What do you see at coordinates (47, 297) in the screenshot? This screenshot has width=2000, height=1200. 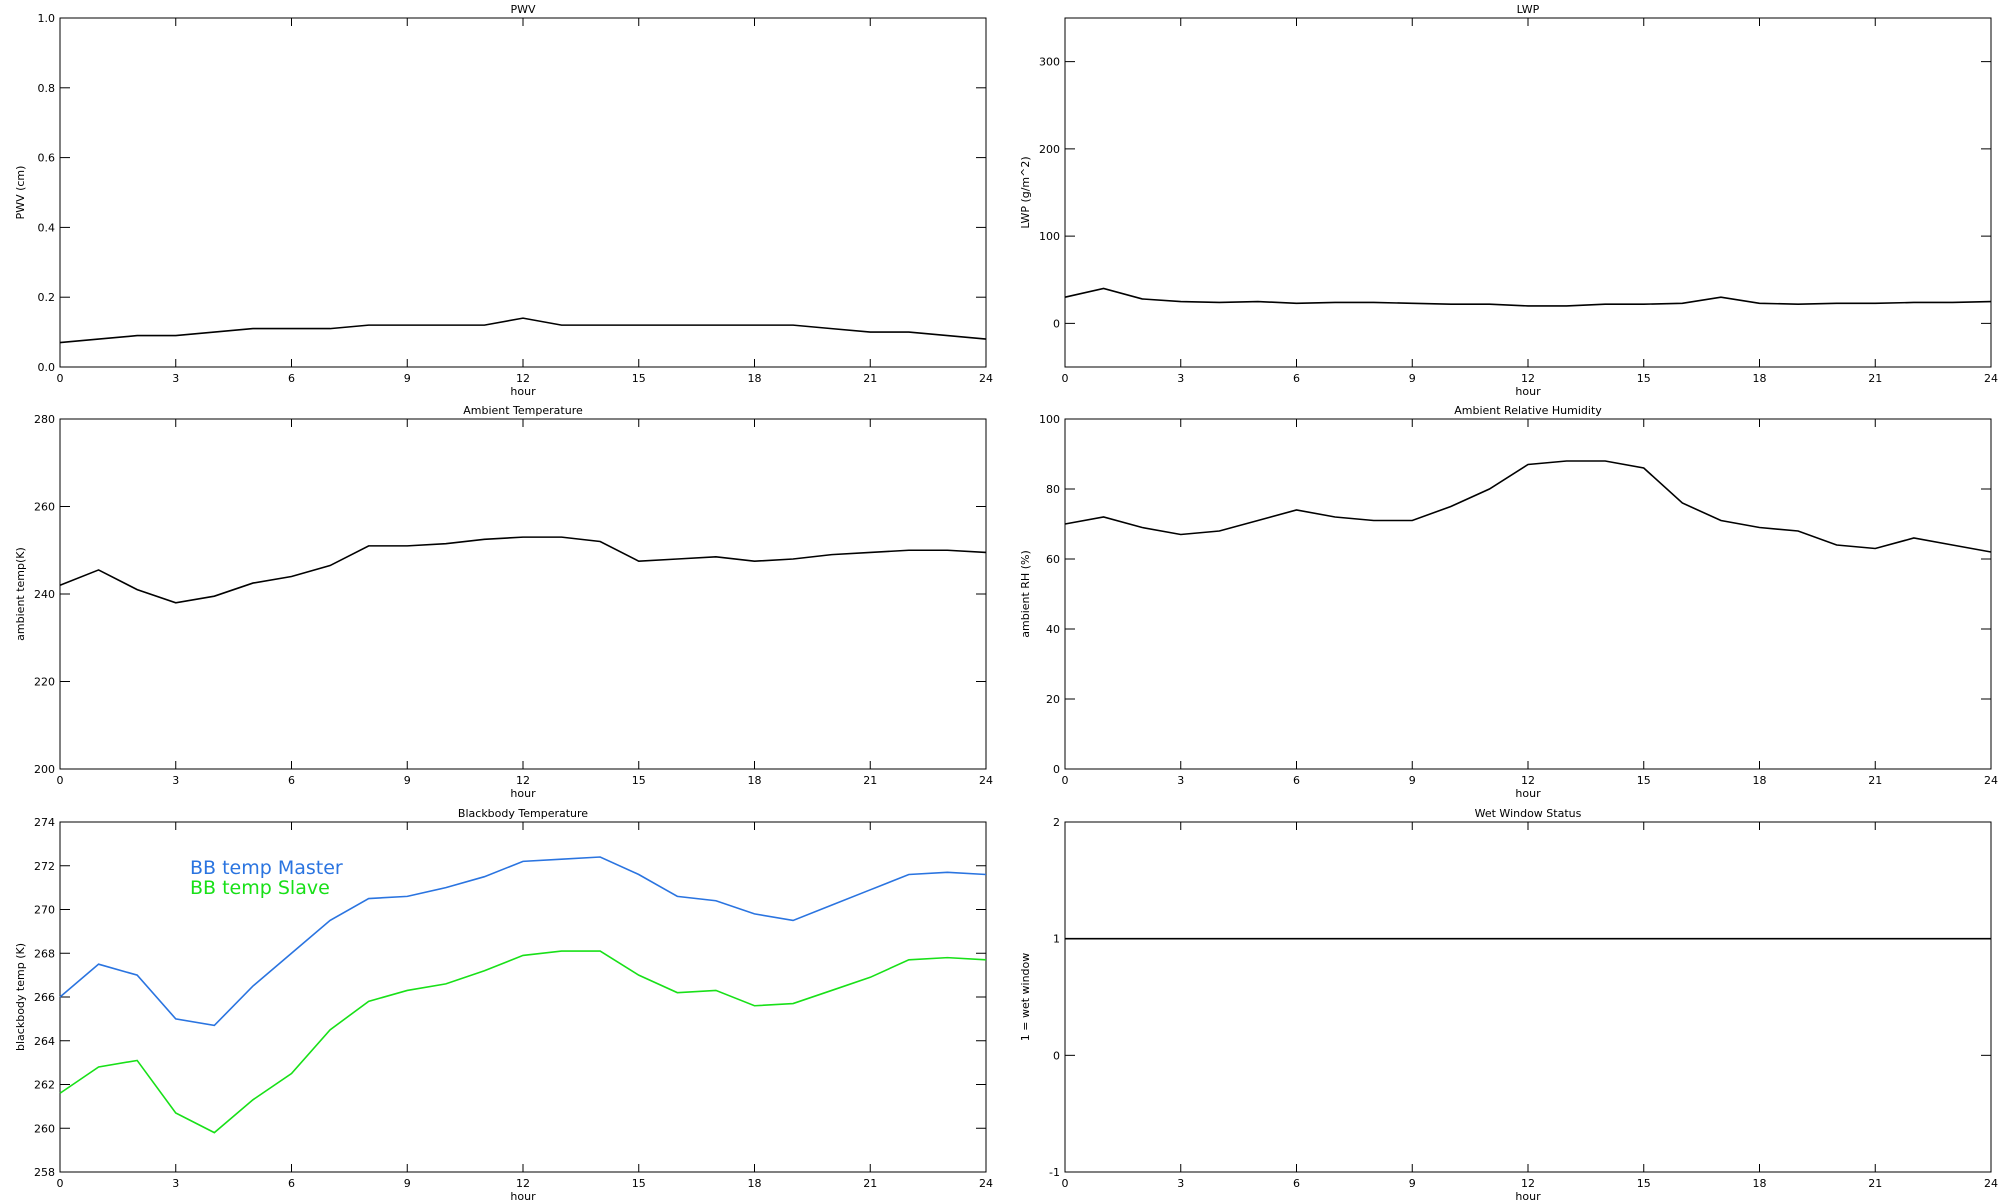 I see `y-tick-label: 0.2` at bounding box center [47, 297].